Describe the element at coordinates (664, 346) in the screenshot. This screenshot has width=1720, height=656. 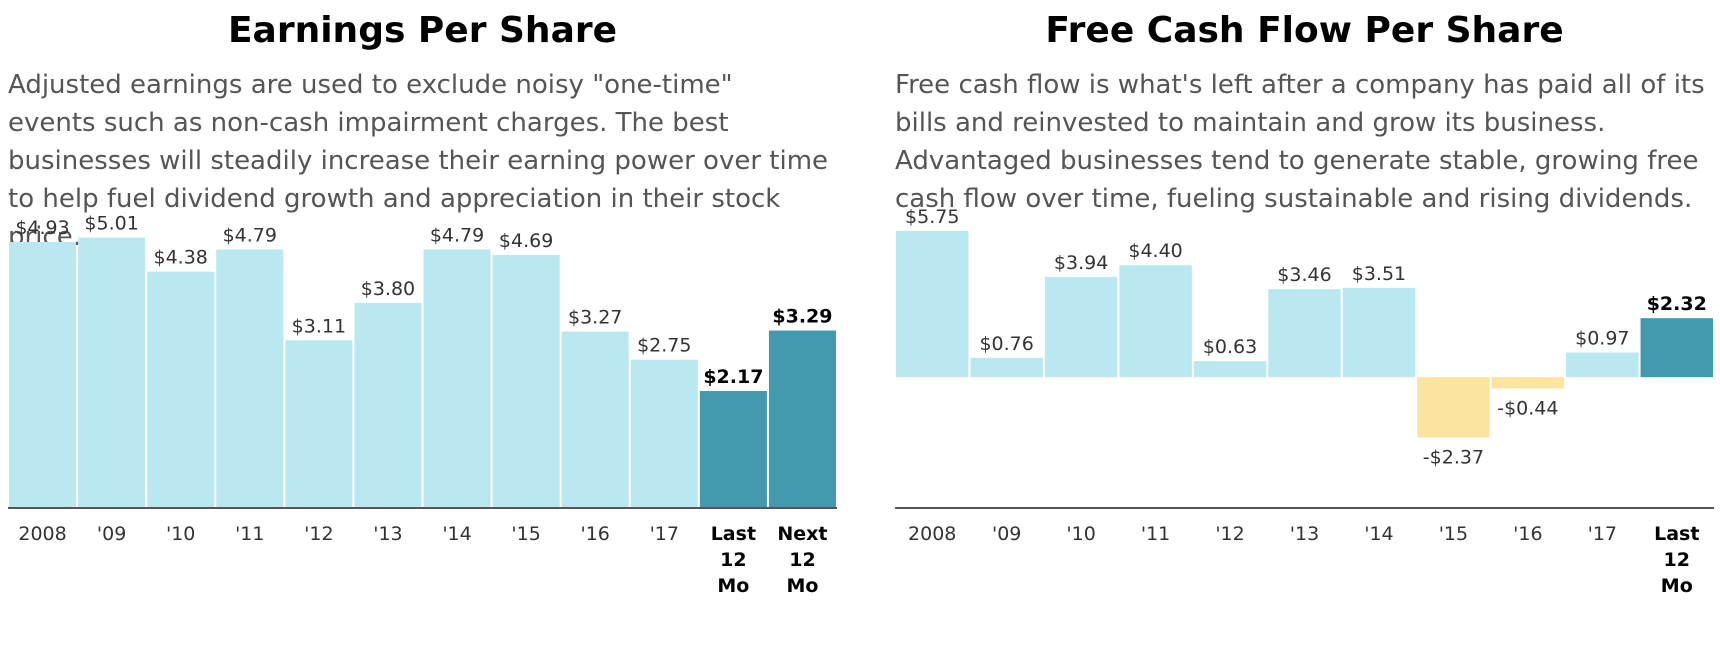
I see `data-label-9: $2.75` at that location.